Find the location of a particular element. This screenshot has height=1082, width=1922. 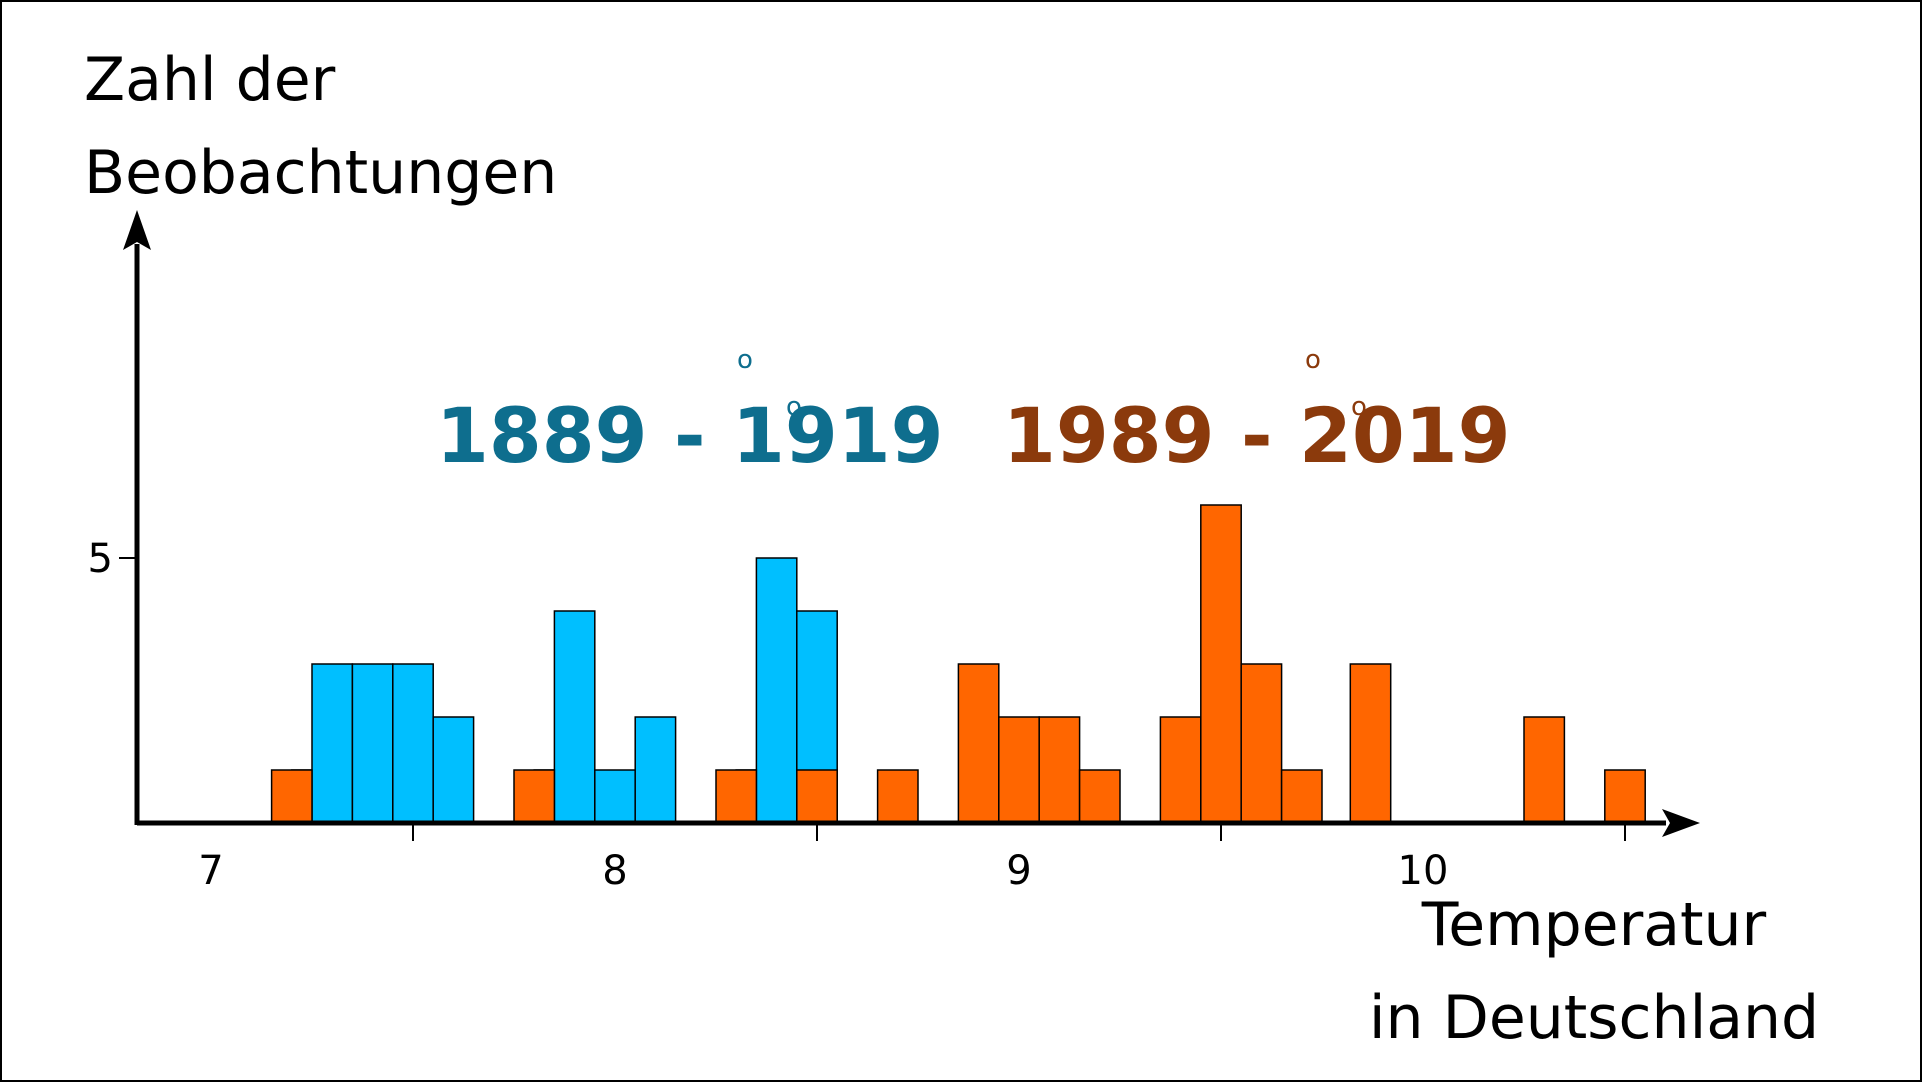

x-tick-label-9: 9 is located at coordinates (1018, 871).